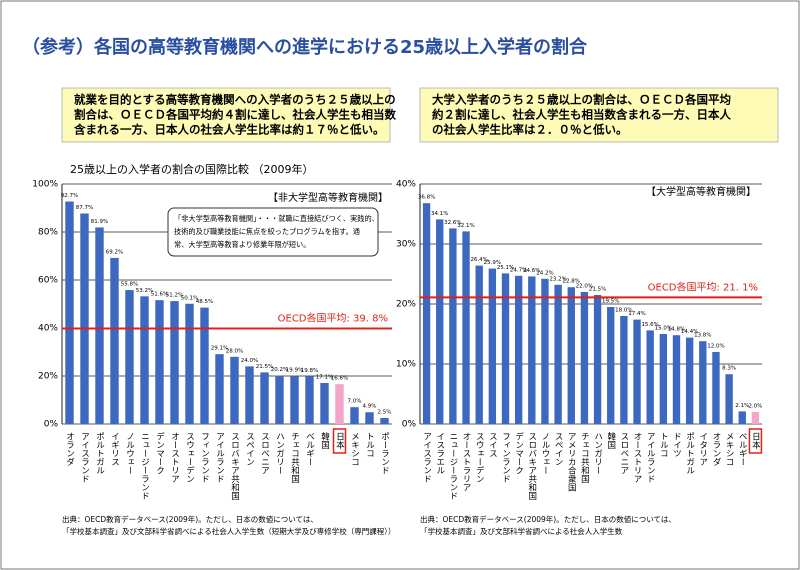 The height and width of the screenshot is (570, 800). What do you see at coordinates (204, 302) in the screenshot?
I see `value-label: 48.5%` at bounding box center [204, 302].